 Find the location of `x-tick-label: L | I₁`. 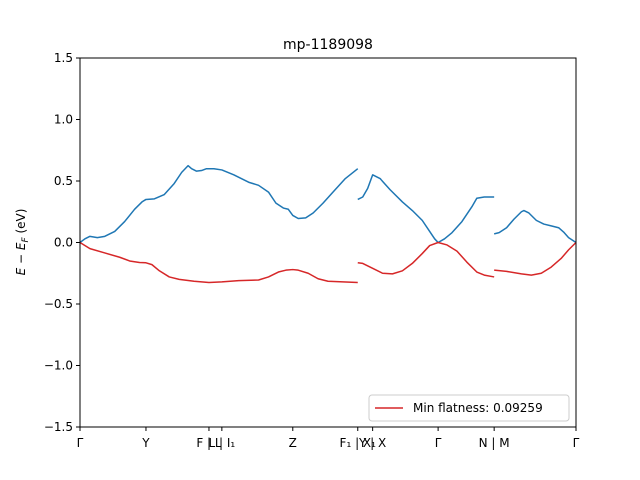

x-tick-label: L | I₁ is located at coordinates (221, 443).